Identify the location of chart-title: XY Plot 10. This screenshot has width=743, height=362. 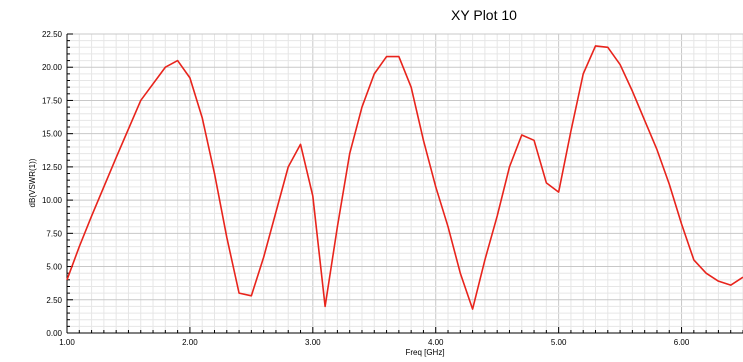
(484, 15).